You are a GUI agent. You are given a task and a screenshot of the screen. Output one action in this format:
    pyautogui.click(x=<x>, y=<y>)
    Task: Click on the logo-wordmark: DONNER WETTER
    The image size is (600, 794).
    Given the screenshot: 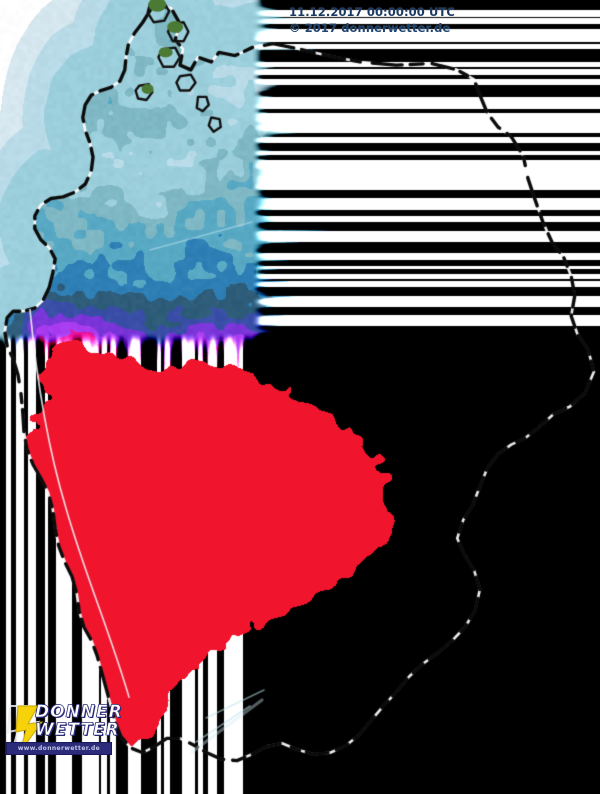 What is the action you would take?
    pyautogui.click(x=79, y=721)
    